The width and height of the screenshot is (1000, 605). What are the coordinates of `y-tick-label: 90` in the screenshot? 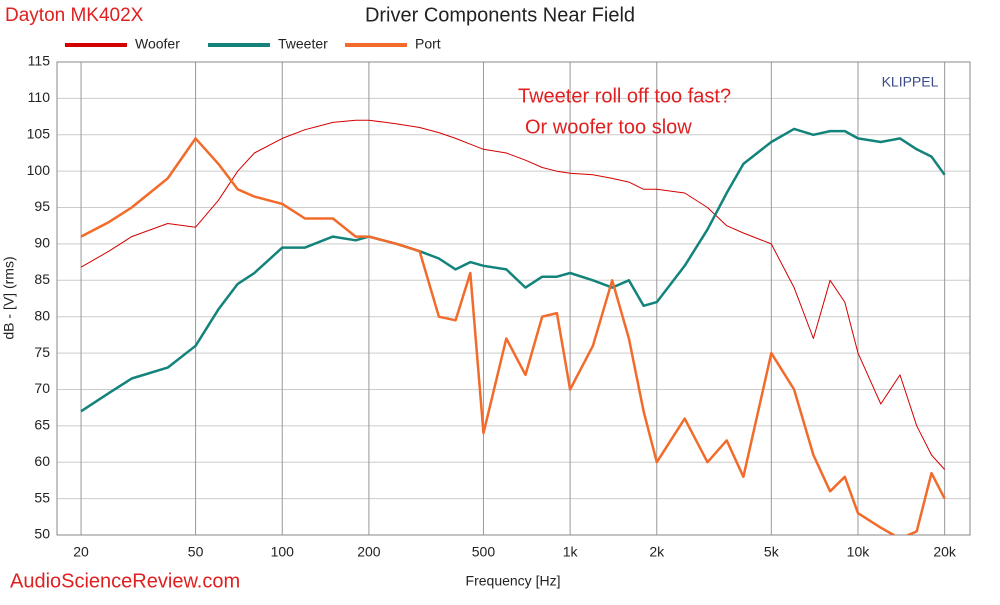 It's located at (42, 243).